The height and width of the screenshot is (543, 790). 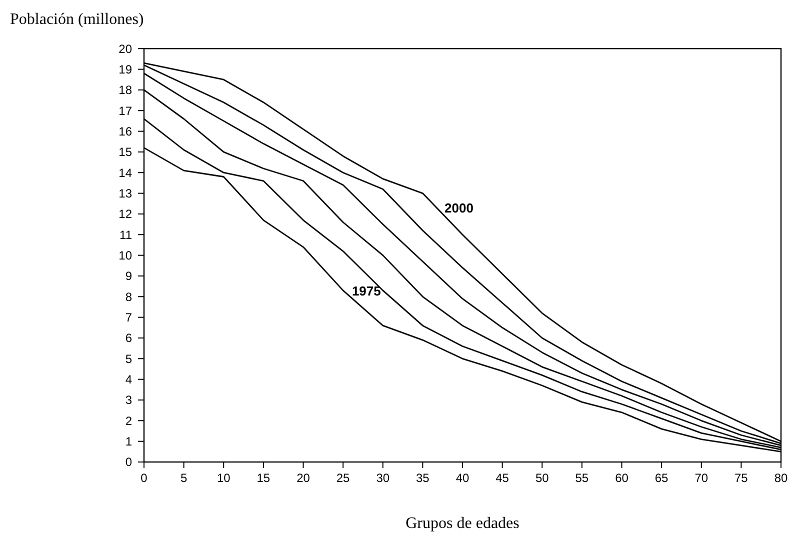 I want to click on y-tick-label: 10, so click(x=125, y=255).